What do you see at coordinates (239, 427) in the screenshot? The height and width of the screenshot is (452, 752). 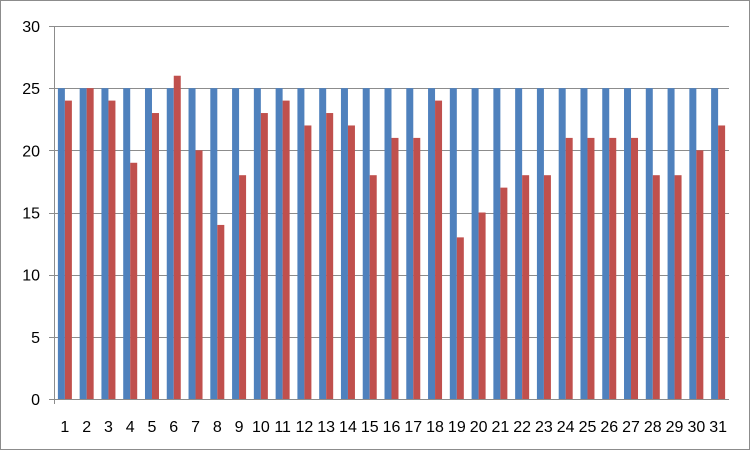 I see `x-tick-label: 9` at bounding box center [239, 427].